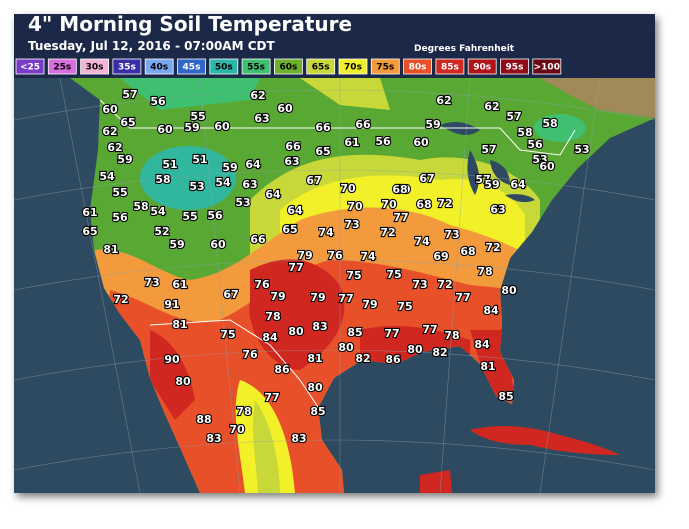 The image size is (689, 529). I want to click on legend-label: 70s, so click(353, 68).